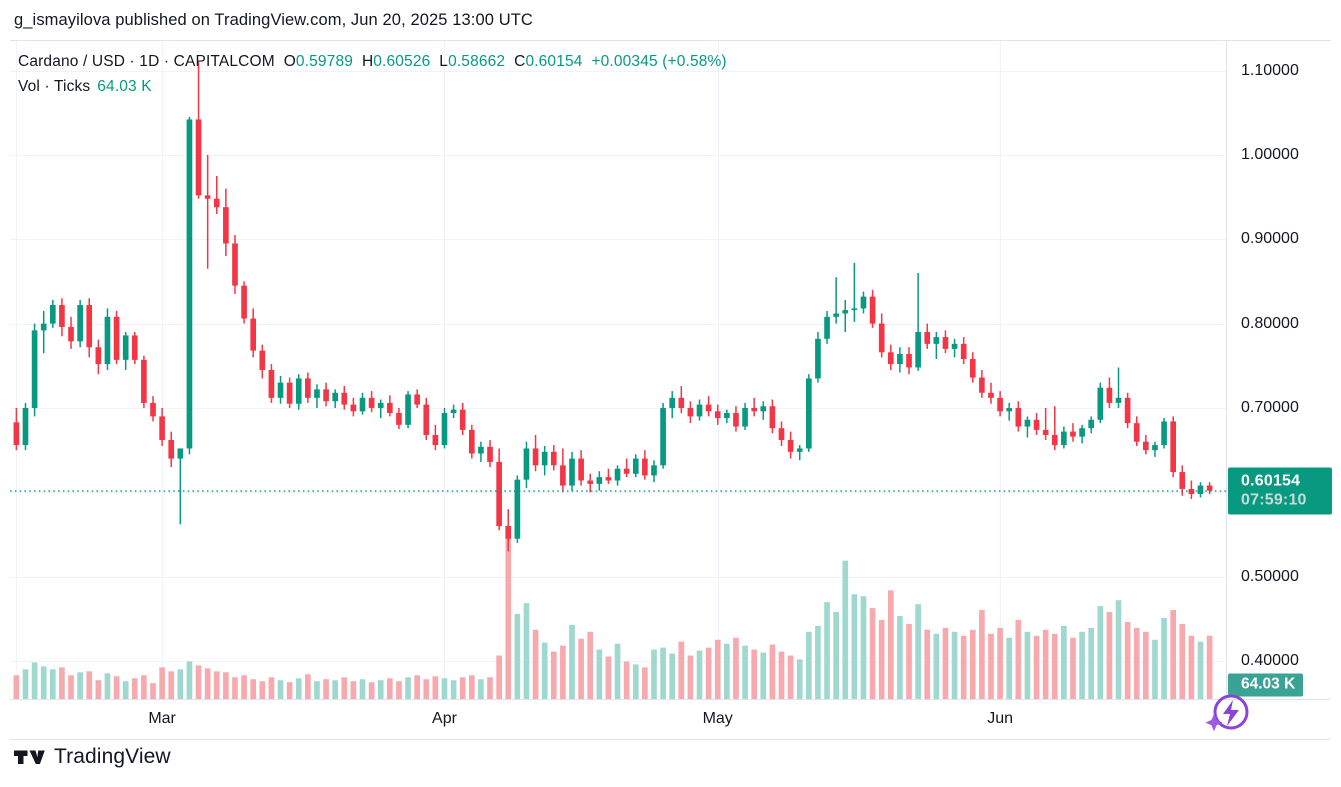  What do you see at coordinates (618, 239) in the screenshot?
I see `horizontal-gridline` at bounding box center [618, 239].